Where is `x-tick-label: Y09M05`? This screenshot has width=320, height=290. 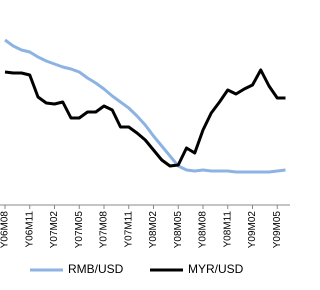
x-tick-label: Y09M05 is located at coordinates (277, 230).